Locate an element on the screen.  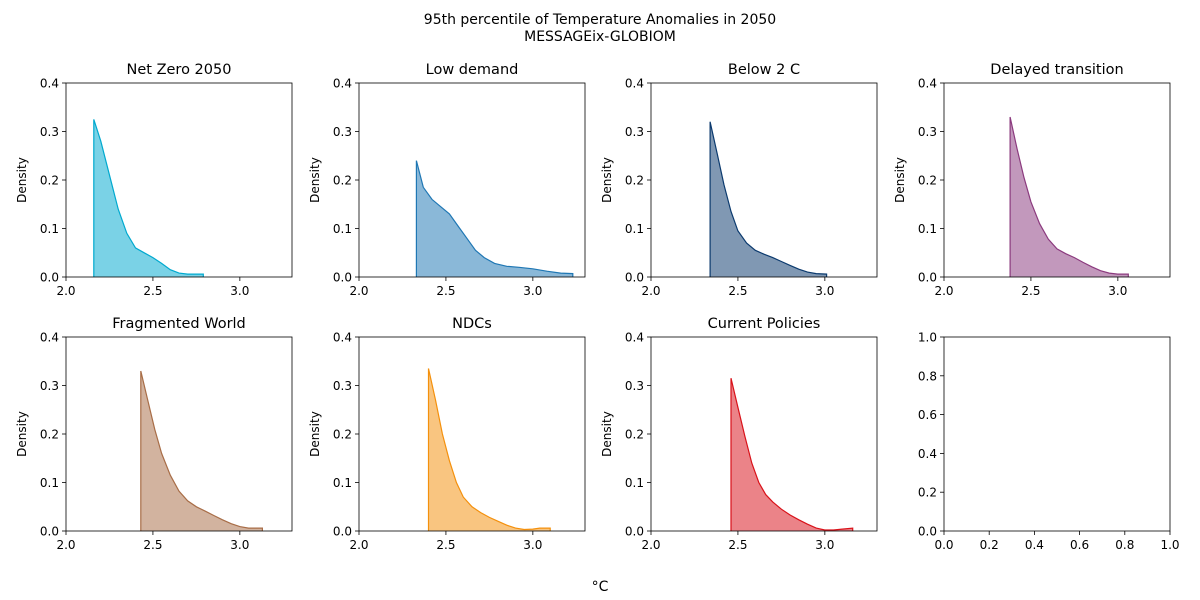
y-tick-label: 1.0 is located at coordinates (927, 338).